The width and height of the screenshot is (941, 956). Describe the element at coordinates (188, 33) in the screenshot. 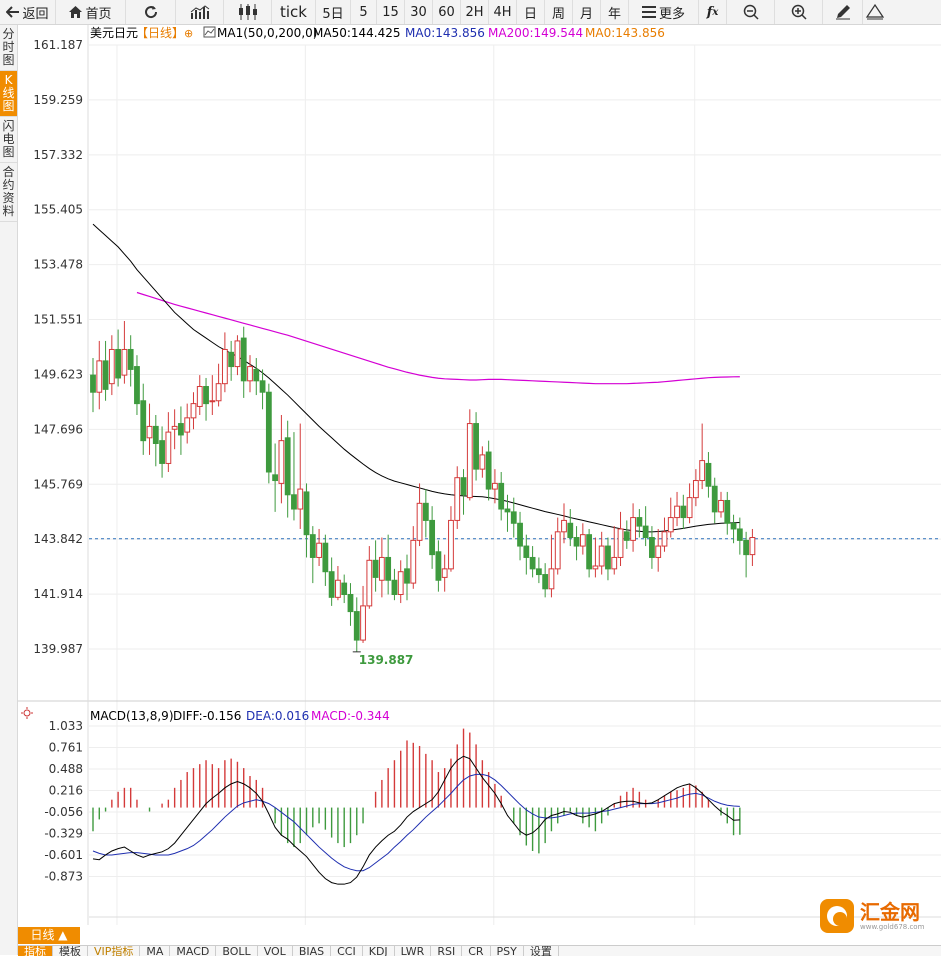

I see `add-icon: ⊕` at that location.